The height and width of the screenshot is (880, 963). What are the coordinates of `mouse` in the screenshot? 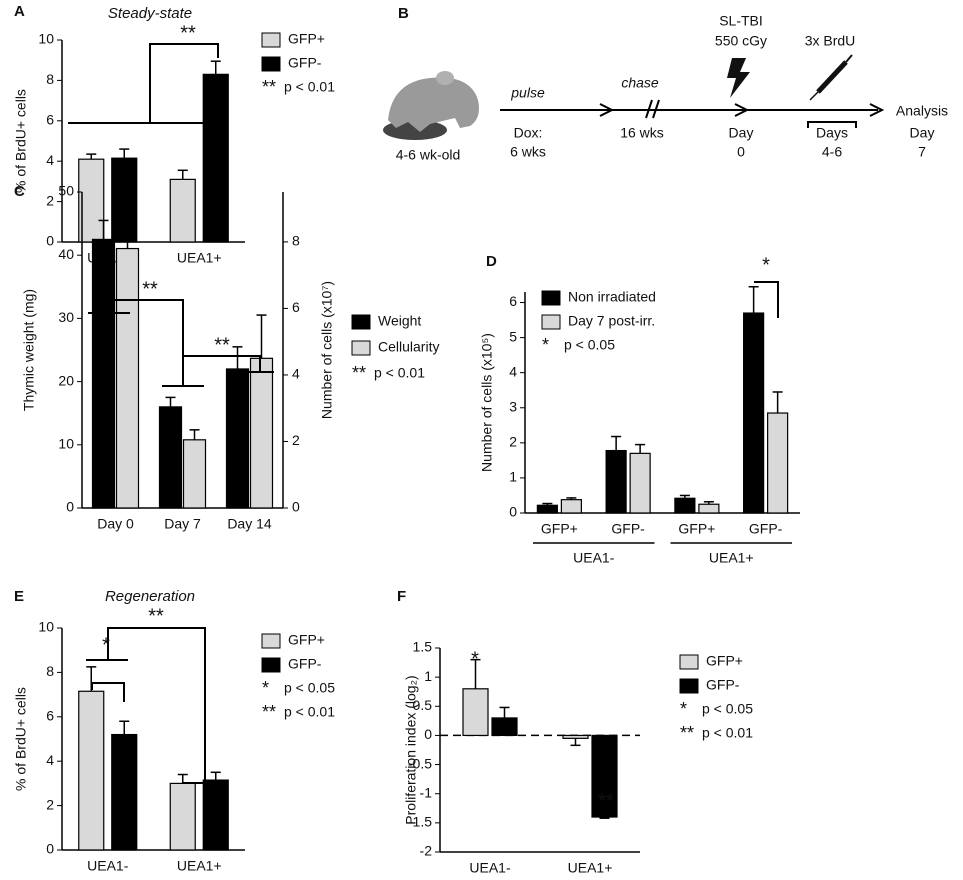 It's located at (433, 104).